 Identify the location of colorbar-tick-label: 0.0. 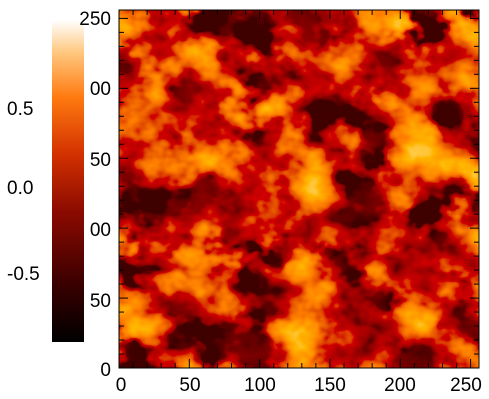
(20, 188).